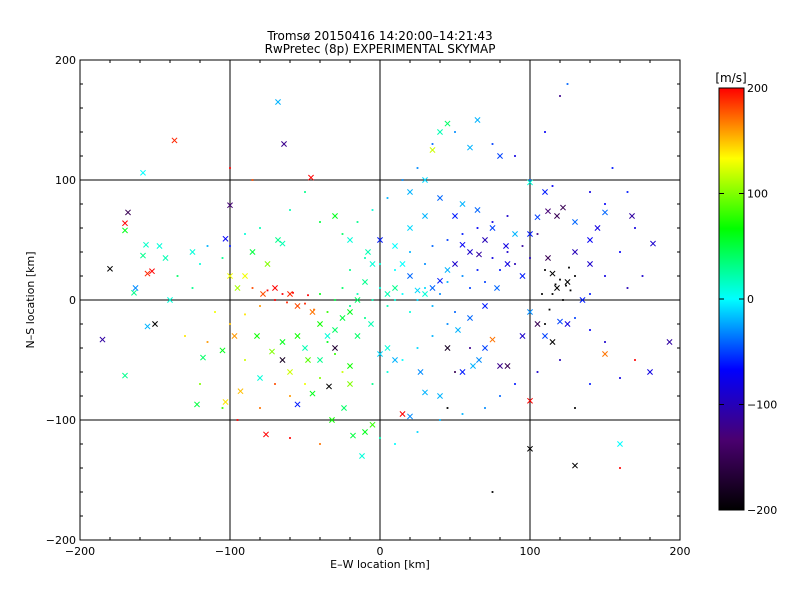  Describe the element at coordinates (72, 300) in the screenshot. I see `y-tick-label: 0` at that location.